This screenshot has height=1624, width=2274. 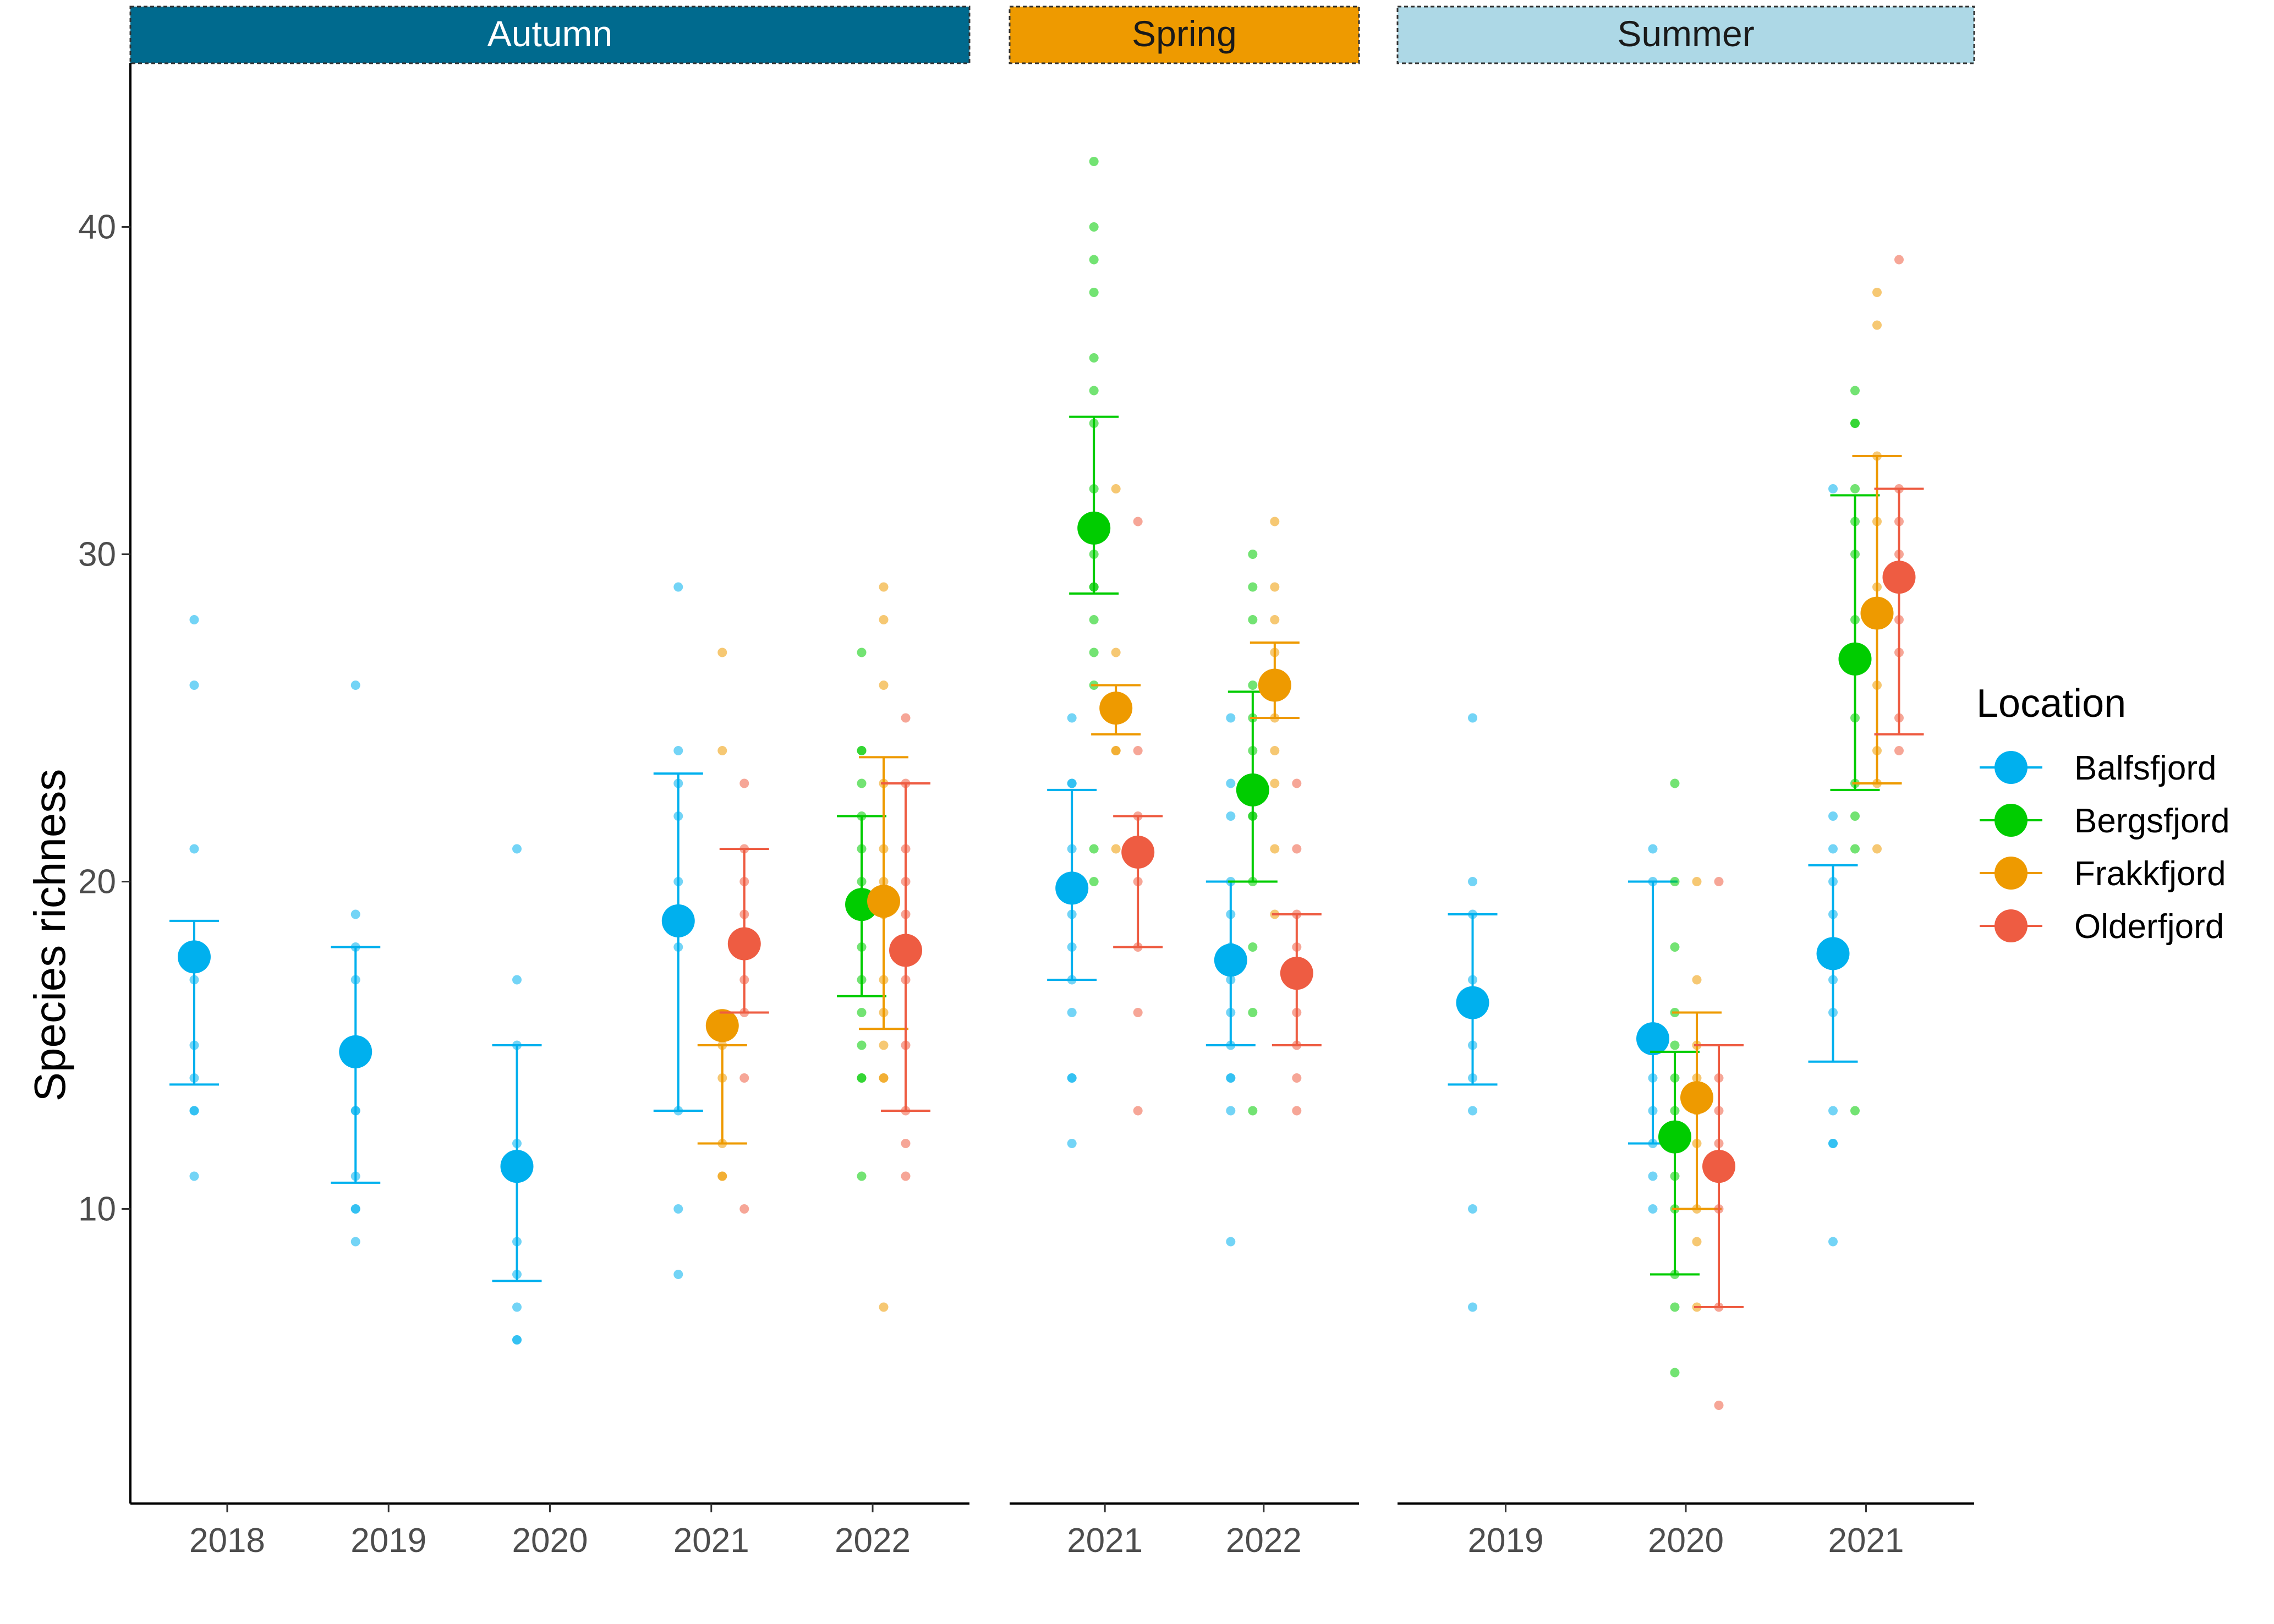 What do you see at coordinates (722, 1026) in the screenshot?
I see `mean-point-autumn-2021-frakkfjord` at bounding box center [722, 1026].